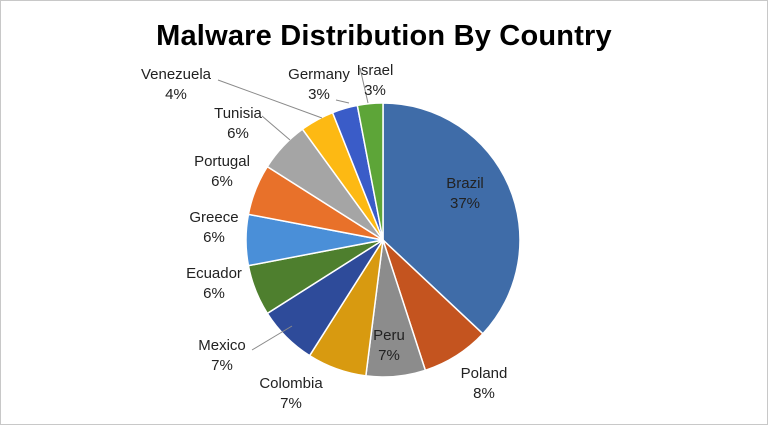  I want to click on slice-label-name-colombia: Colombia, so click(291, 383).